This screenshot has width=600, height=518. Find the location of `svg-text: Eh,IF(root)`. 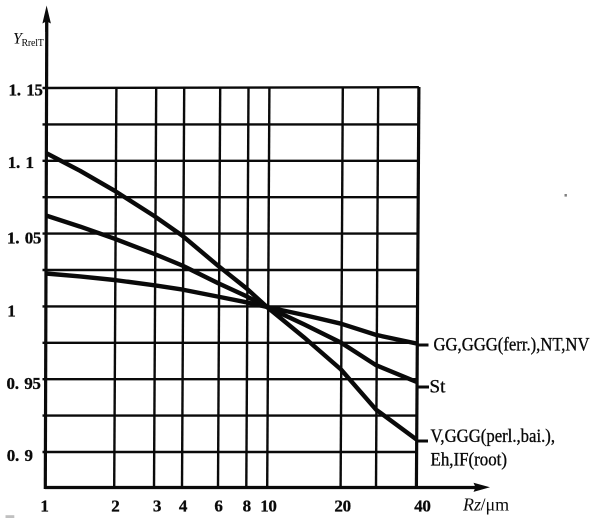

svg-text: Eh,IF(root) is located at coordinates (469, 460).